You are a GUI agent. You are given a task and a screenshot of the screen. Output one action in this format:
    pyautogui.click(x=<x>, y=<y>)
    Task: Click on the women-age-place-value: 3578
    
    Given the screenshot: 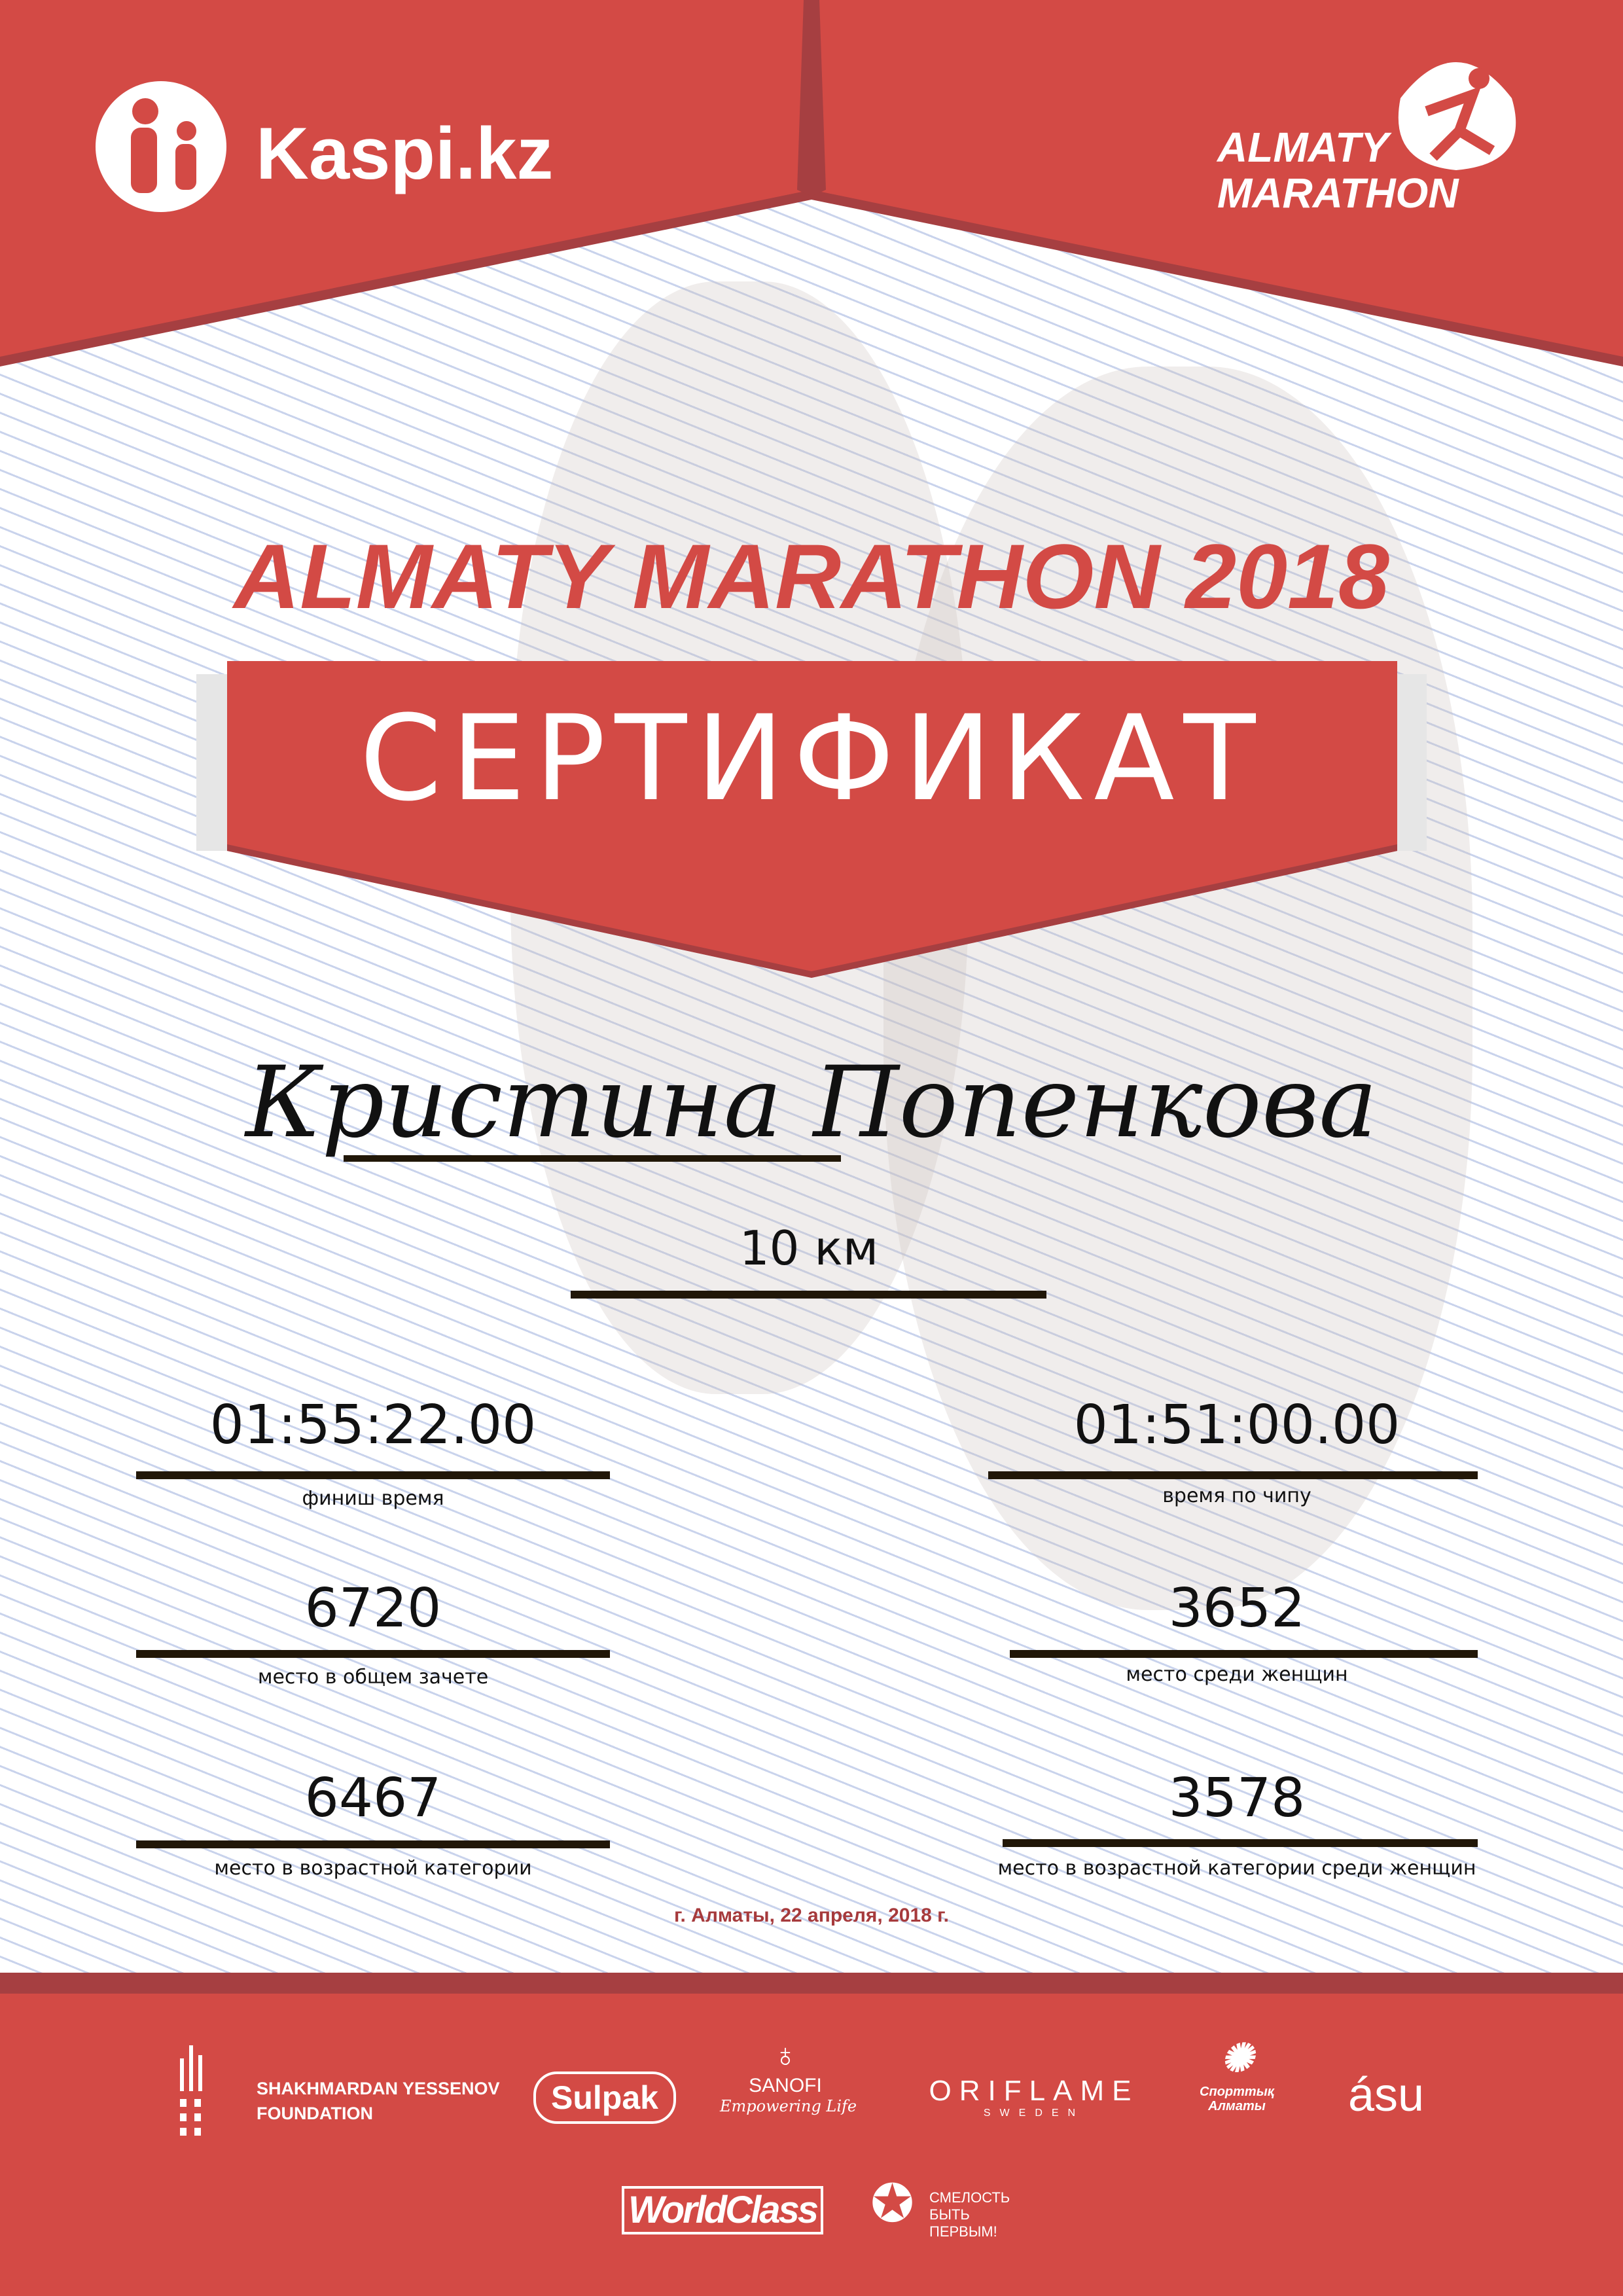 What is the action you would take?
    pyautogui.click(x=1237, y=1798)
    